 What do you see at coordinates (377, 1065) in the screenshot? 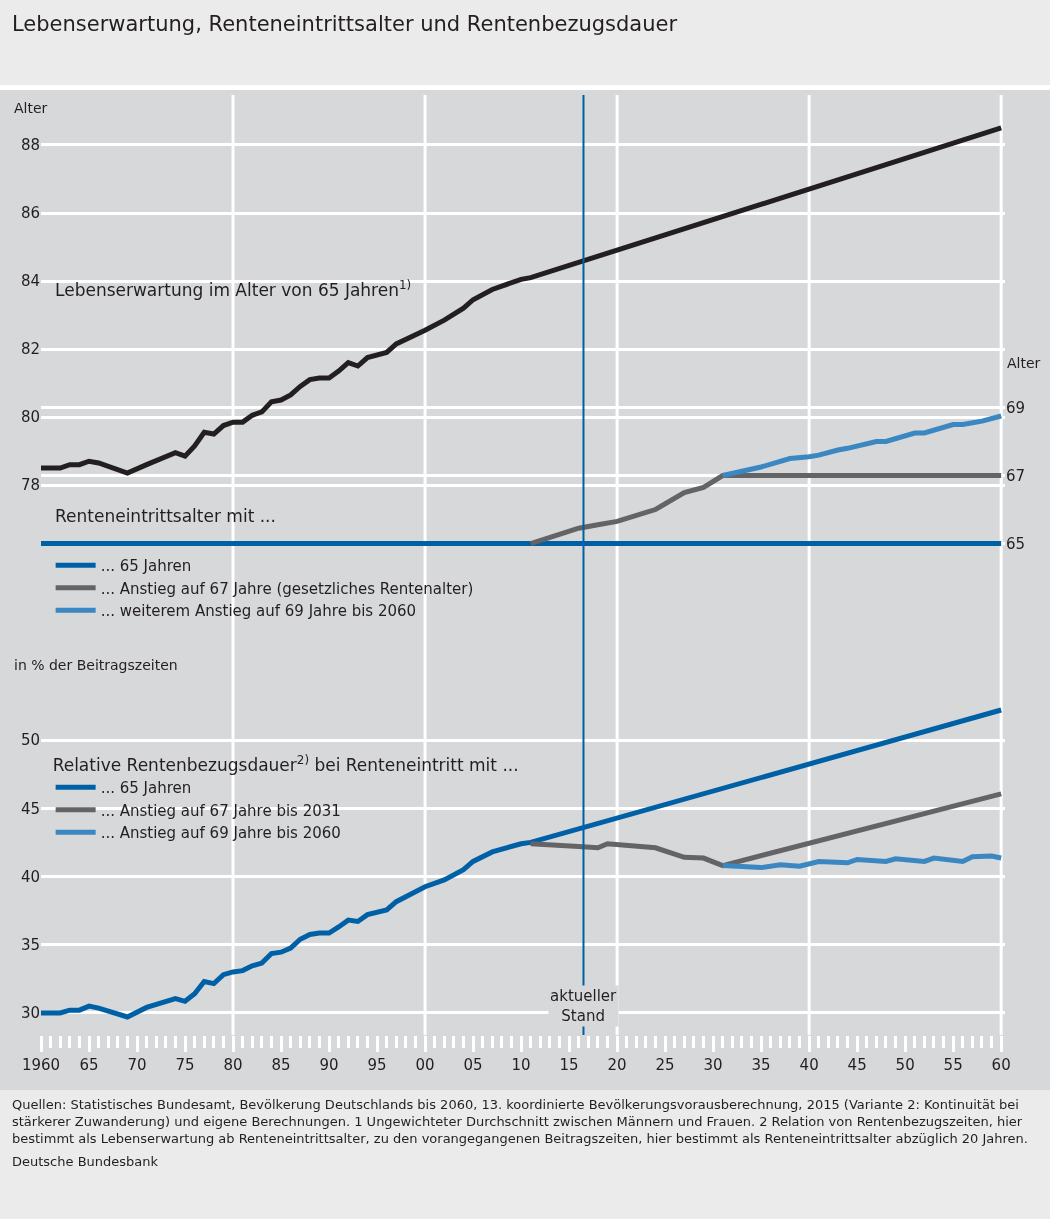
I see `x-tick-label: 95` at bounding box center [377, 1065].